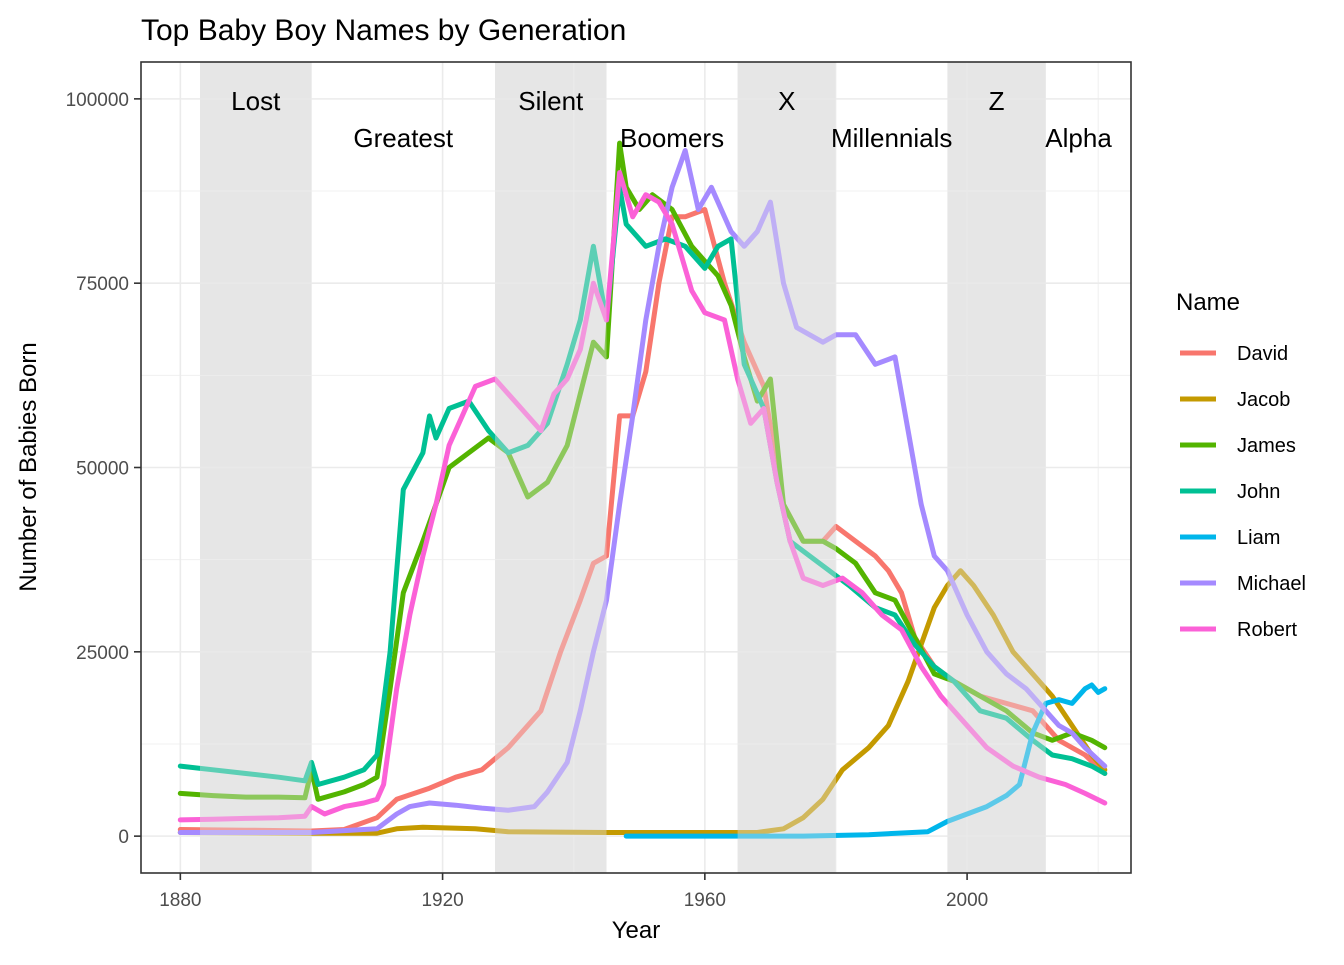 The width and height of the screenshot is (1344, 965). What do you see at coordinates (865, 760) in the screenshot?
I see `series-line-liam` at bounding box center [865, 760].